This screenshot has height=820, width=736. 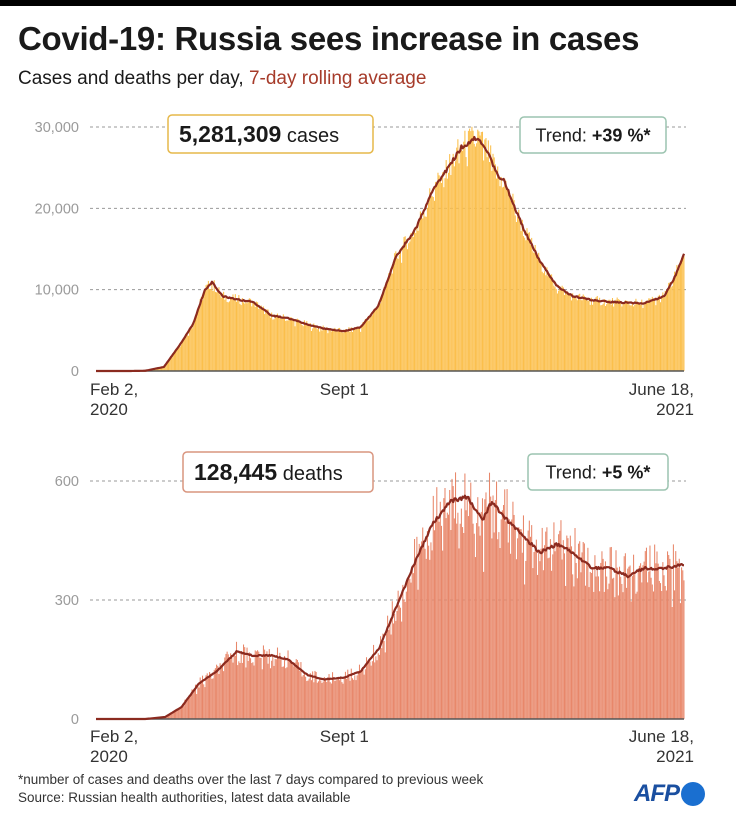 What do you see at coordinates (661, 736) in the screenshot?
I see `deaths-x-tick-label: June 18,` at bounding box center [661, 736].